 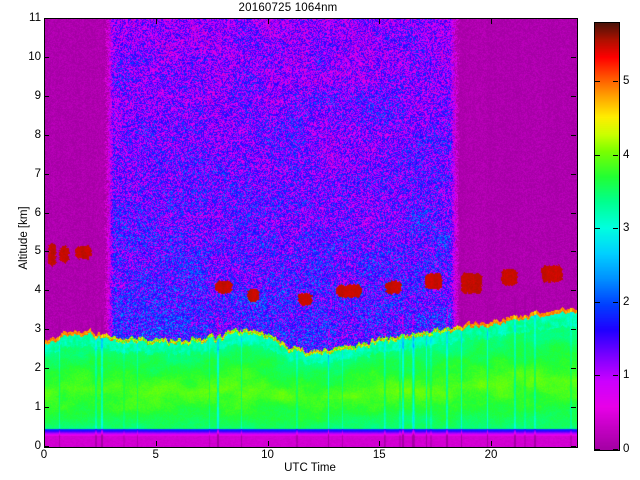 What do you see at coordinates (37, 134) in the screenshot?
I see `y-axis-tick-8: 8` at bounding box center [37, 134].